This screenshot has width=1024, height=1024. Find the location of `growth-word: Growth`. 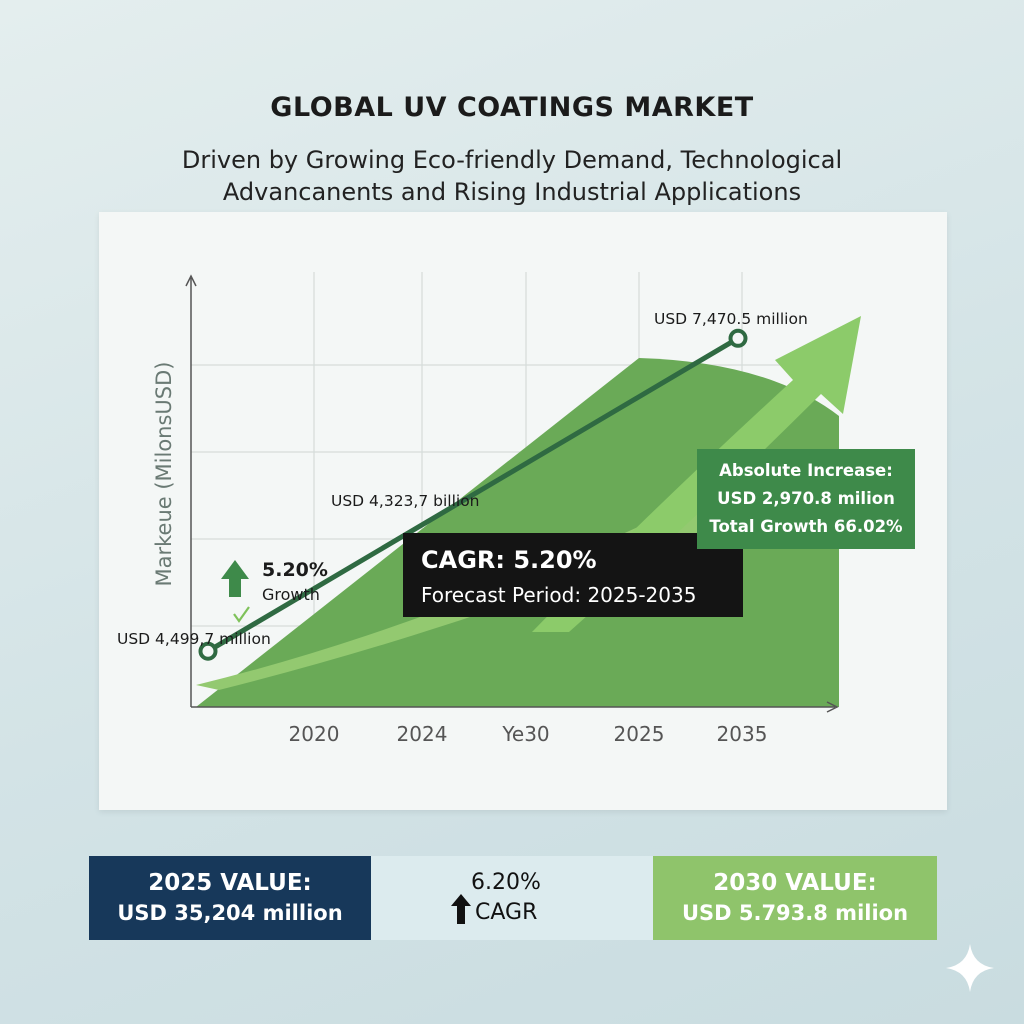

growth-word: Growth is located at coordinates (291, 594).